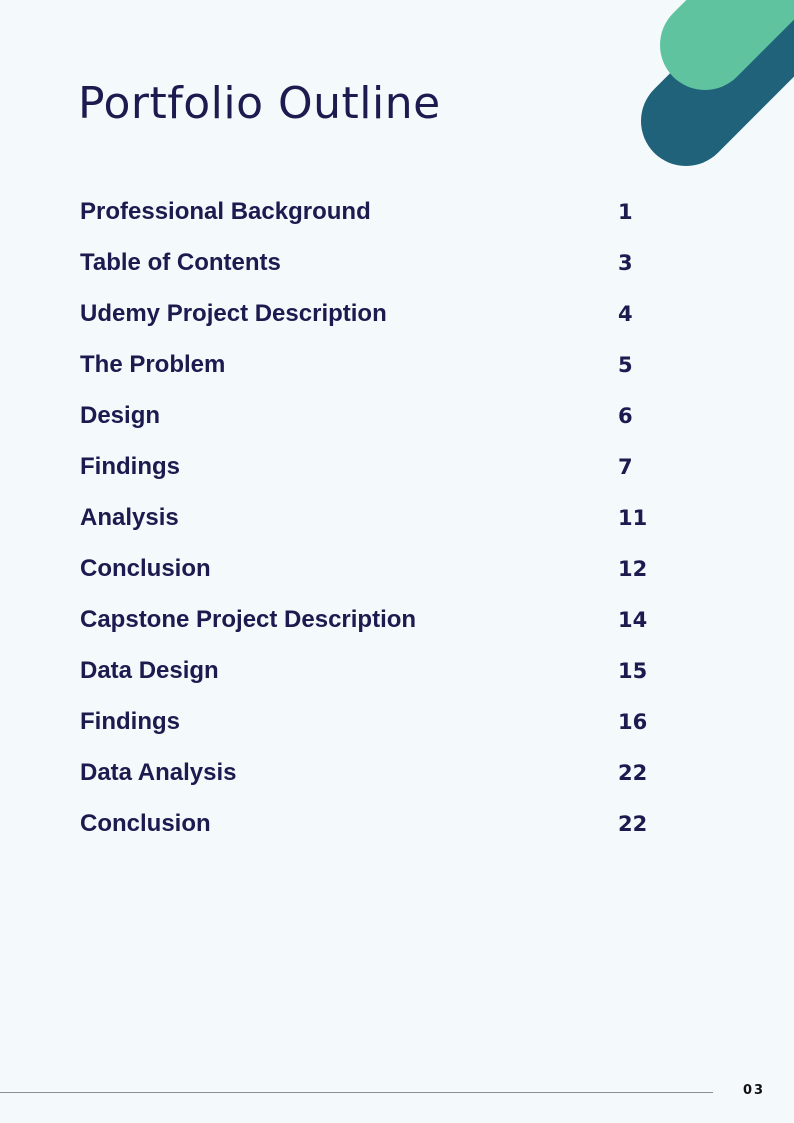 This screenshot has height=1123, width=794. I want to click on toc-entry-label: Professional Background, so click(225, 211).